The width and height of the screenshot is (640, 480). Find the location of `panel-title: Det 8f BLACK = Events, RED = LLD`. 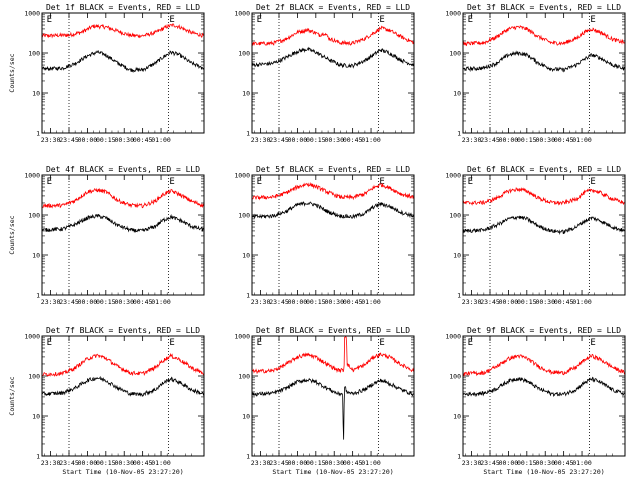

panel-title: Det 8f BLACK = Events, RED = LLD is located at coordinates (333, 330).